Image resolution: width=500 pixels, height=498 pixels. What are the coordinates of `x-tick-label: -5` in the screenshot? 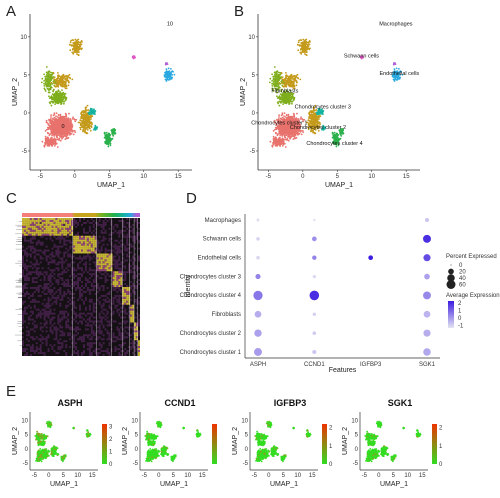 It's located at (269, 177).